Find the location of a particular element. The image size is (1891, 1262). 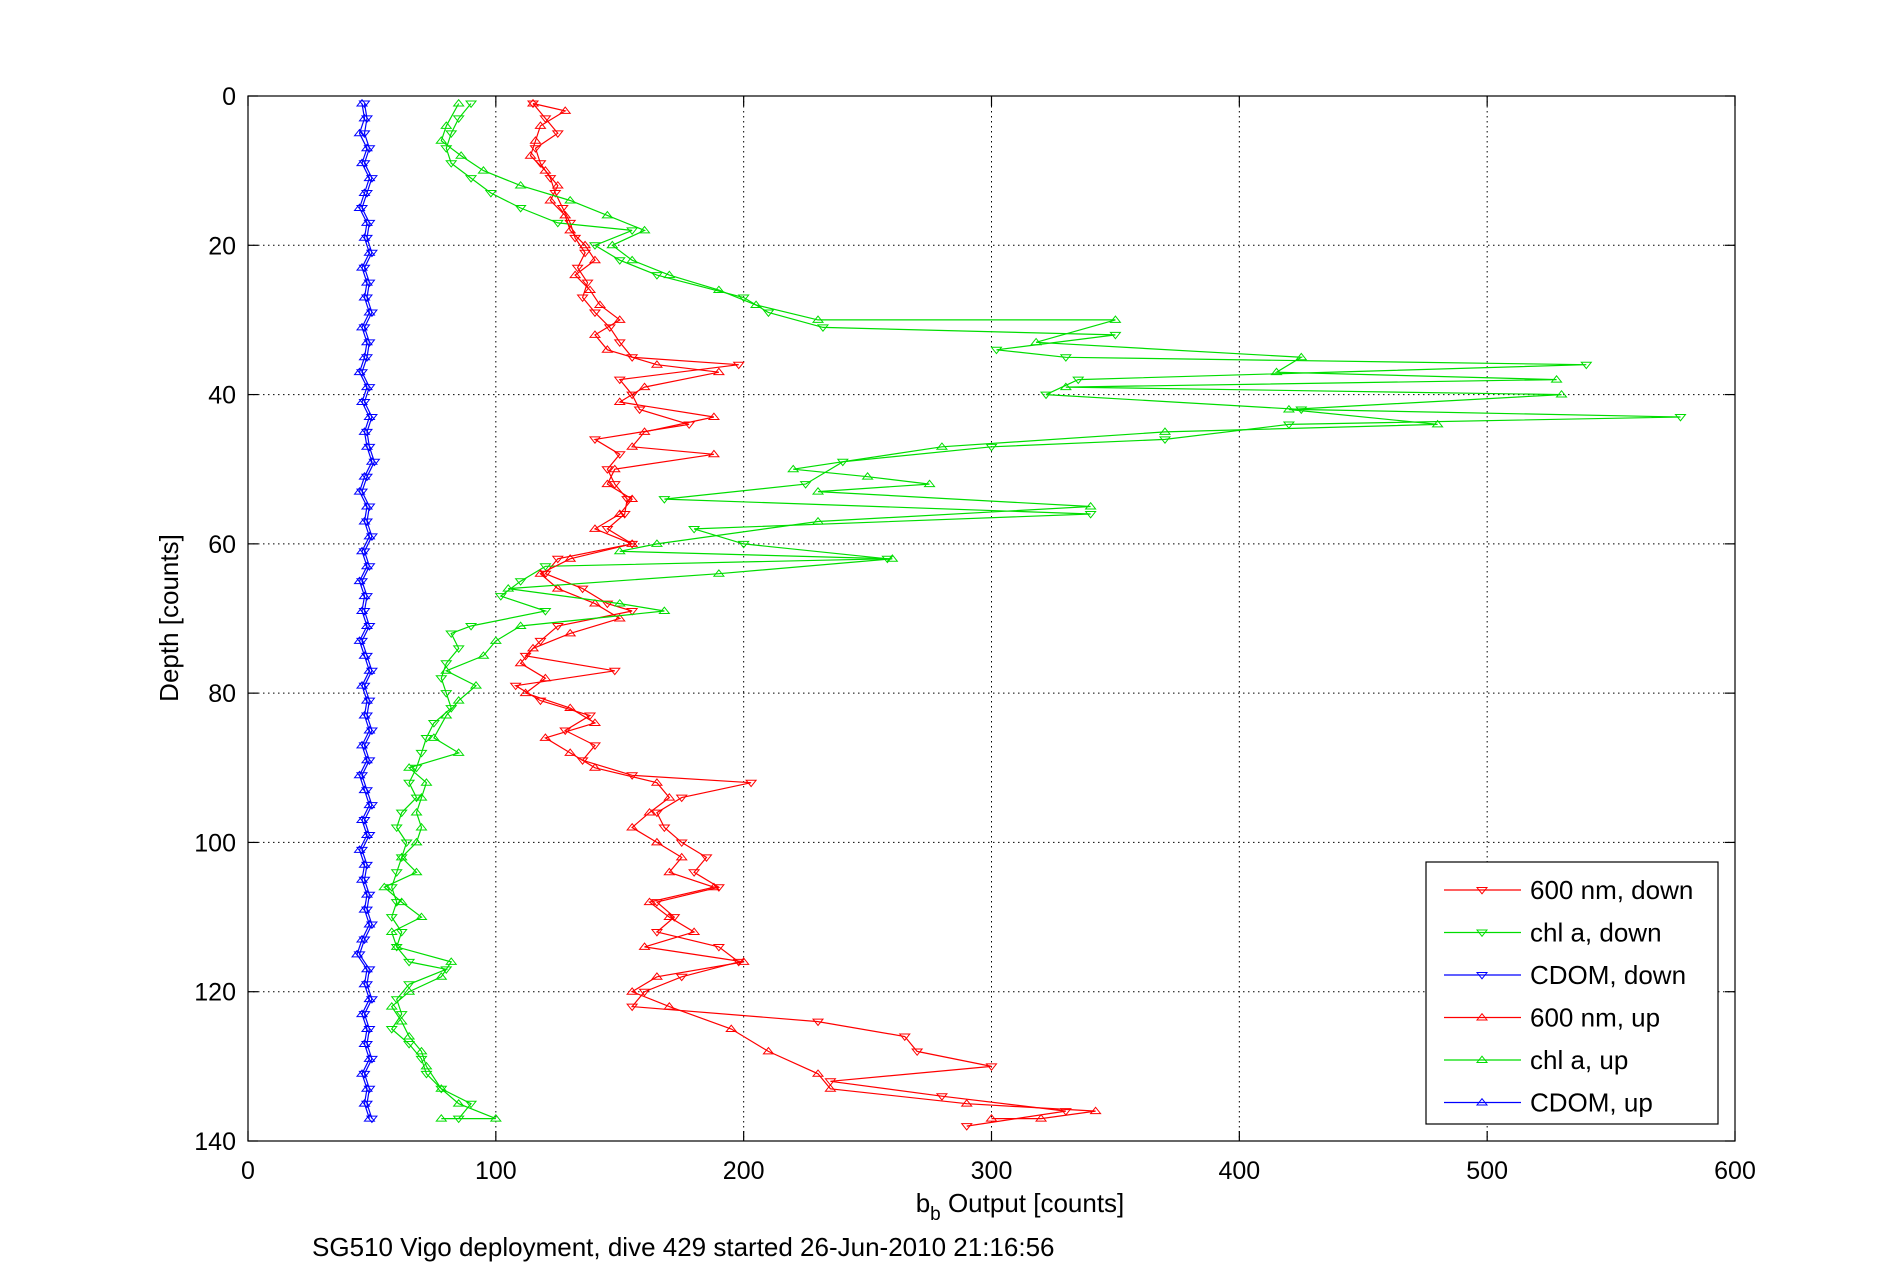

x-tick-label: 100 is located at coordinates (496, 1171).